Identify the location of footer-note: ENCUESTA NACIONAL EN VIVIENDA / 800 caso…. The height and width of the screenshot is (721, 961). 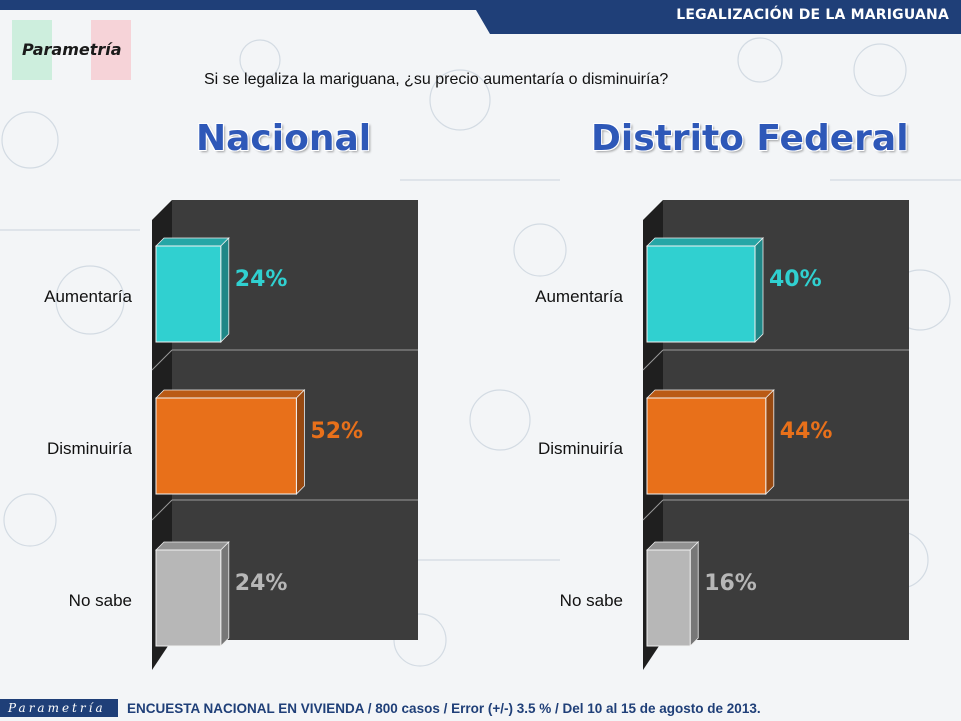
(444, 708).